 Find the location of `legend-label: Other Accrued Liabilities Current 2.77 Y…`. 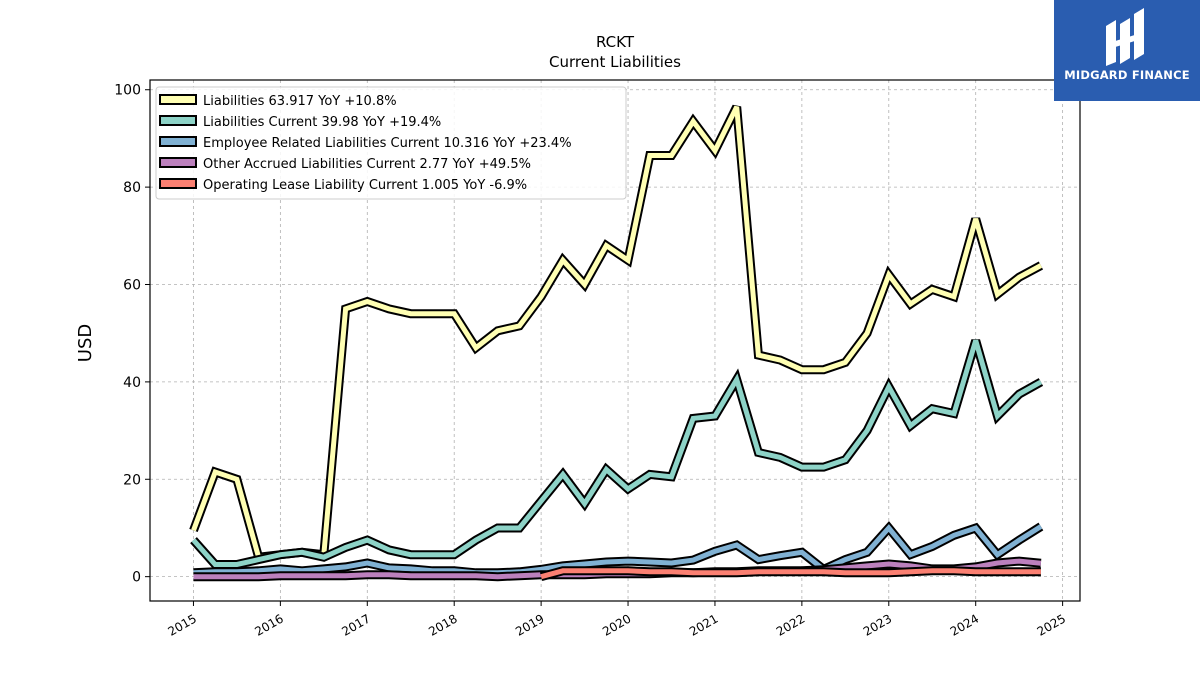

legend-label: Other Accrued Liabilities Current 2.77 Y… is located at coordinates (367, 164).